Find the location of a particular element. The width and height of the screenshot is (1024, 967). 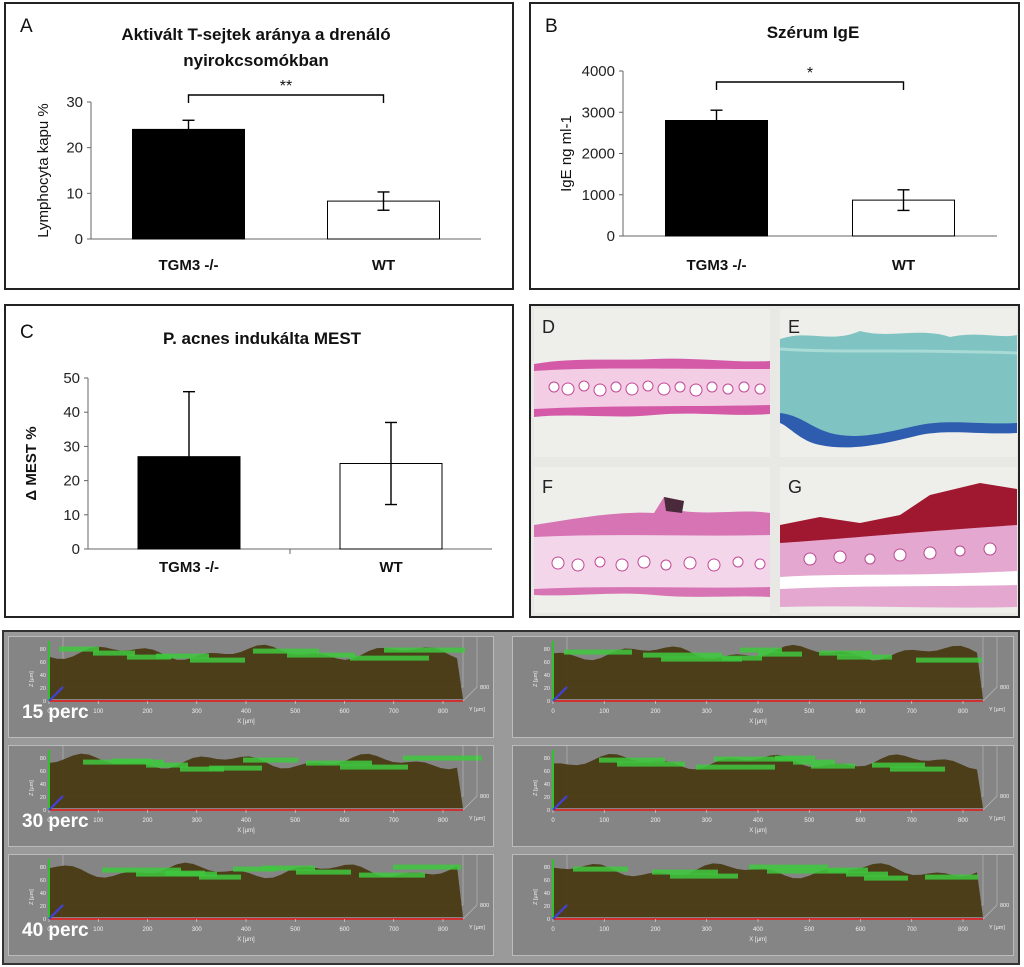

c-y-tick-label: 30 is located at coordinates (71, 446).